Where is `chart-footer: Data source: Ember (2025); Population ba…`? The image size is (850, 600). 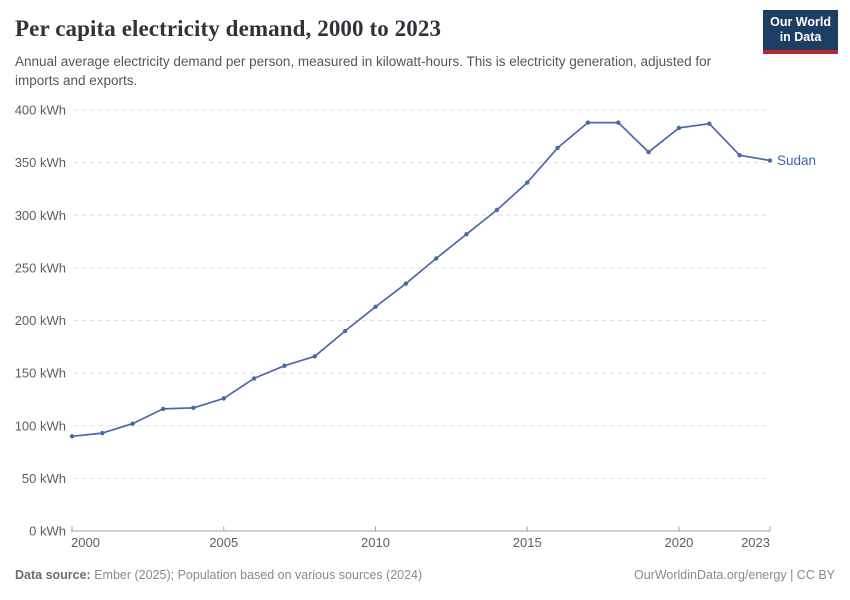 chart-footer: Data source: Ember (2025); Population ba… is located at coordinates (425, 575).